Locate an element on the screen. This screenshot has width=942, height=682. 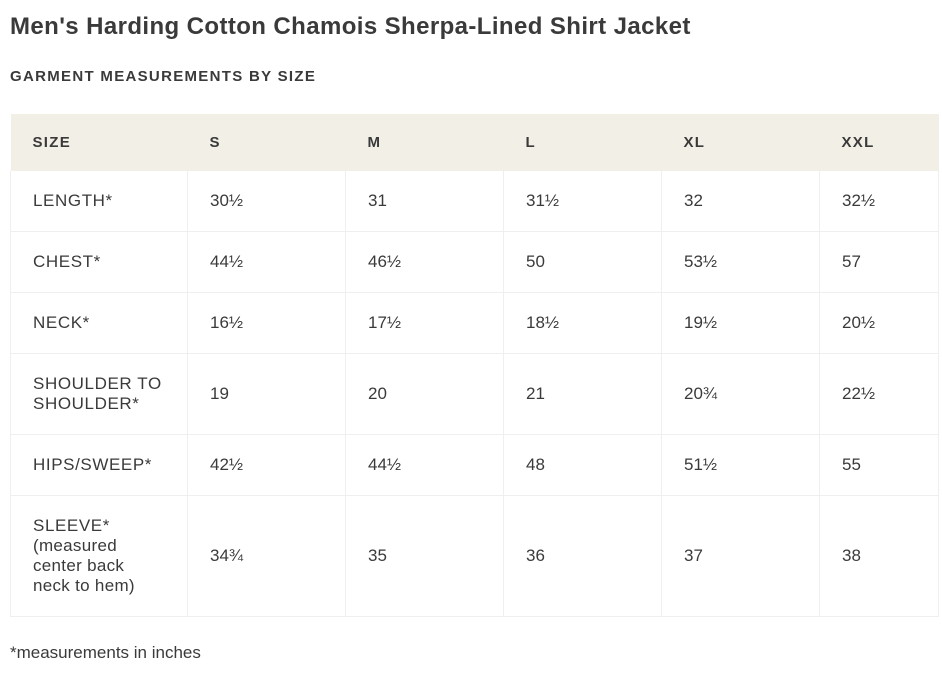
cell-value: 18½ is located at coordinates (582, 323).